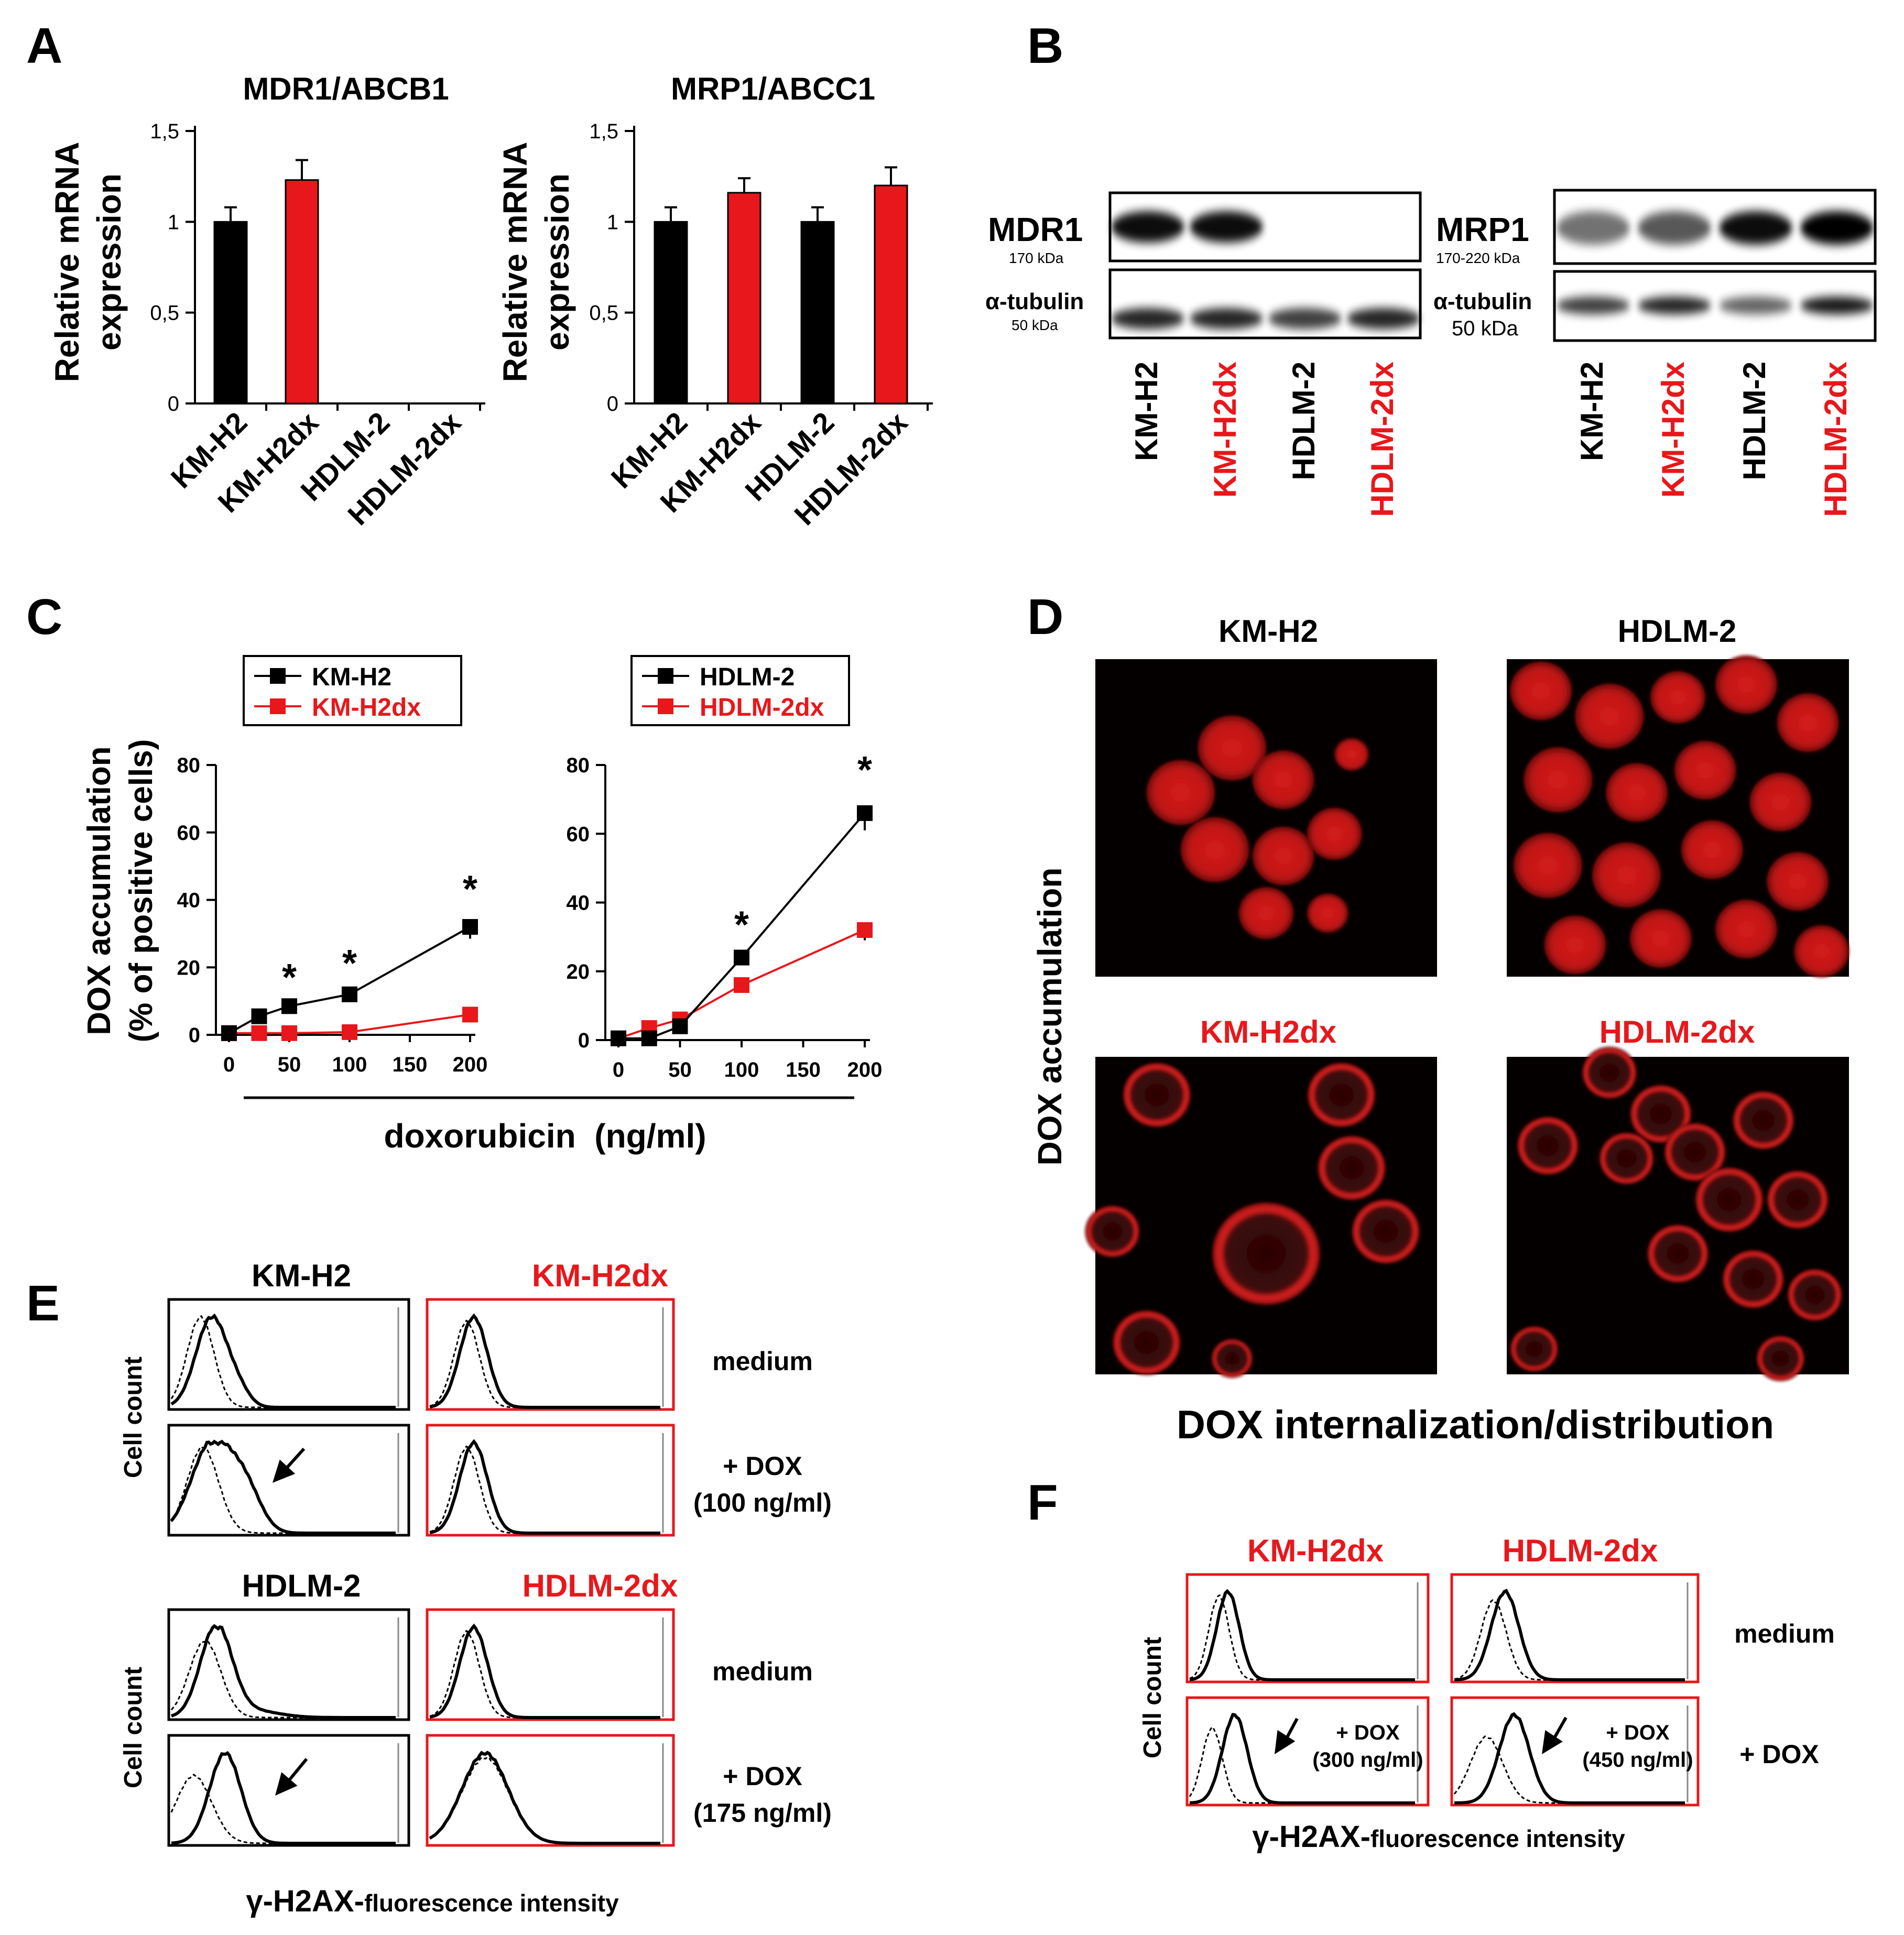  Describe the element at coordinates (366, 707) in the screenshot. I see `legend-label: KM-H2dx` at that location.